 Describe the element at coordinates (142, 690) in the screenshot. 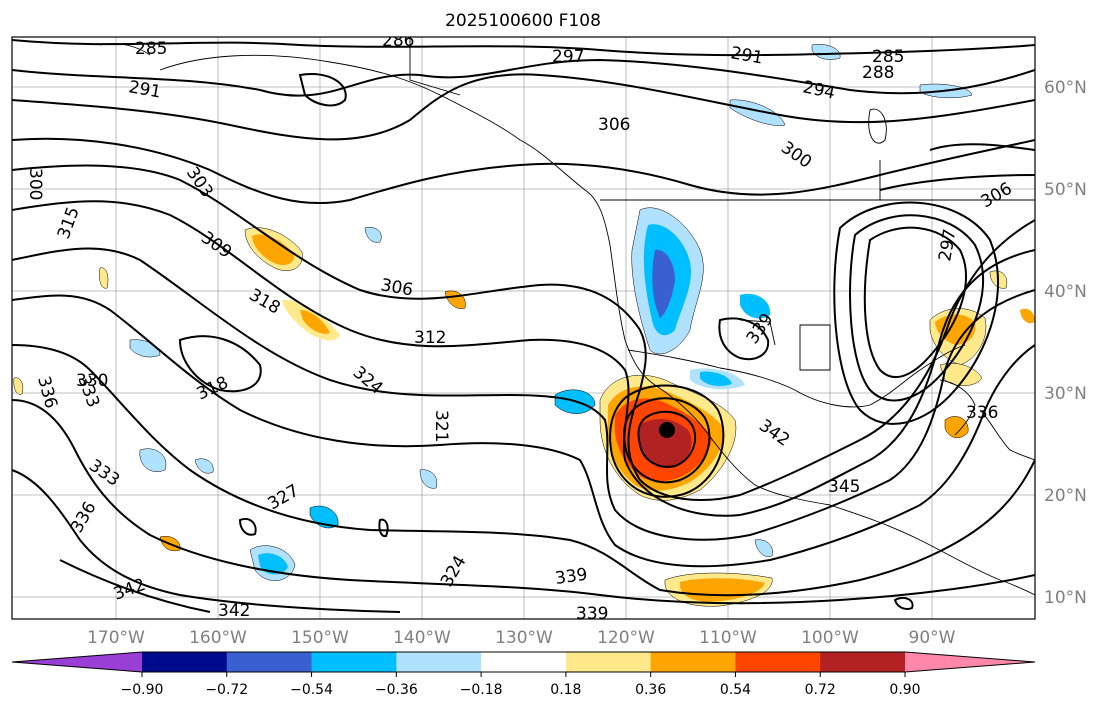

I see `colorbar-tick-label: −0.90` at that location.